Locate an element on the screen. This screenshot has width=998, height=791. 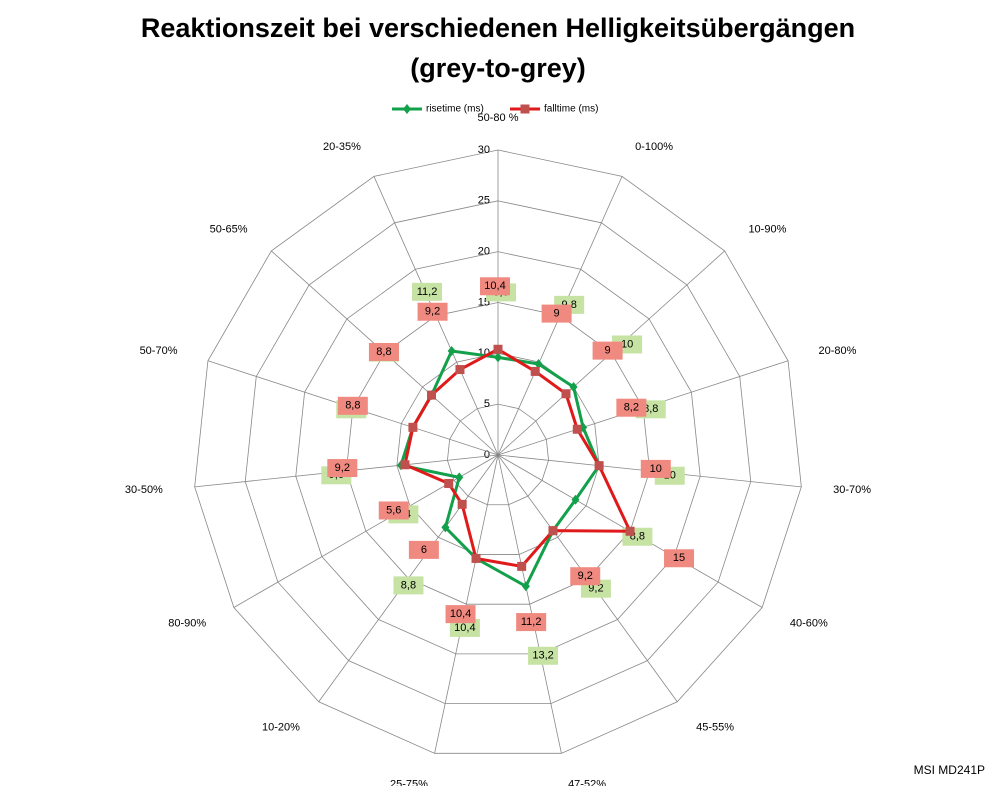
value-label: 6 is located at coordinates (424, 550).